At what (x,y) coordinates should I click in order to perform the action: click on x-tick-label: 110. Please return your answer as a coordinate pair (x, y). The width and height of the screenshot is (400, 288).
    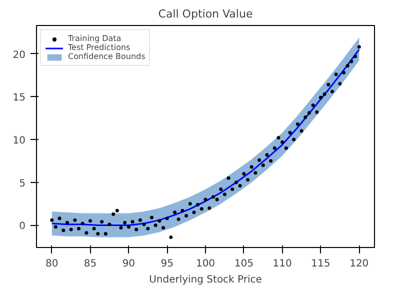
    Looking at the image, I should click on (282, 264).